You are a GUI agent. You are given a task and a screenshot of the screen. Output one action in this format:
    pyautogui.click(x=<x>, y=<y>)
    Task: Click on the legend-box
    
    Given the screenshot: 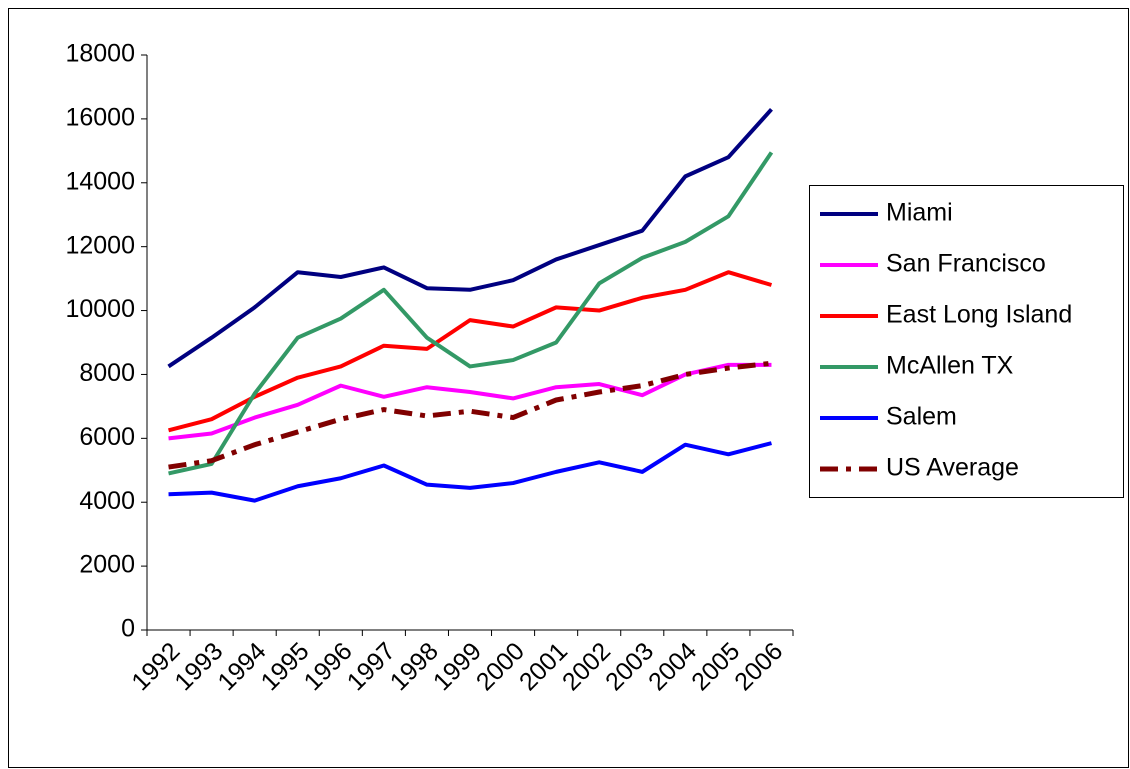 What is the action you would take?
    pyautogui.click(x=966, y=341)
    